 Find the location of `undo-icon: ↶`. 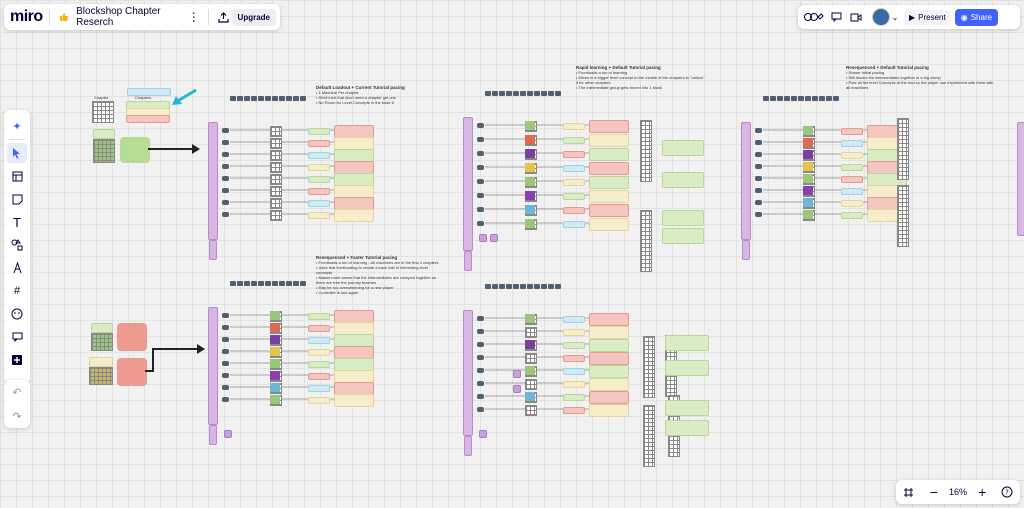

undo-icon: ↶ is located at coordinates (17, 392).